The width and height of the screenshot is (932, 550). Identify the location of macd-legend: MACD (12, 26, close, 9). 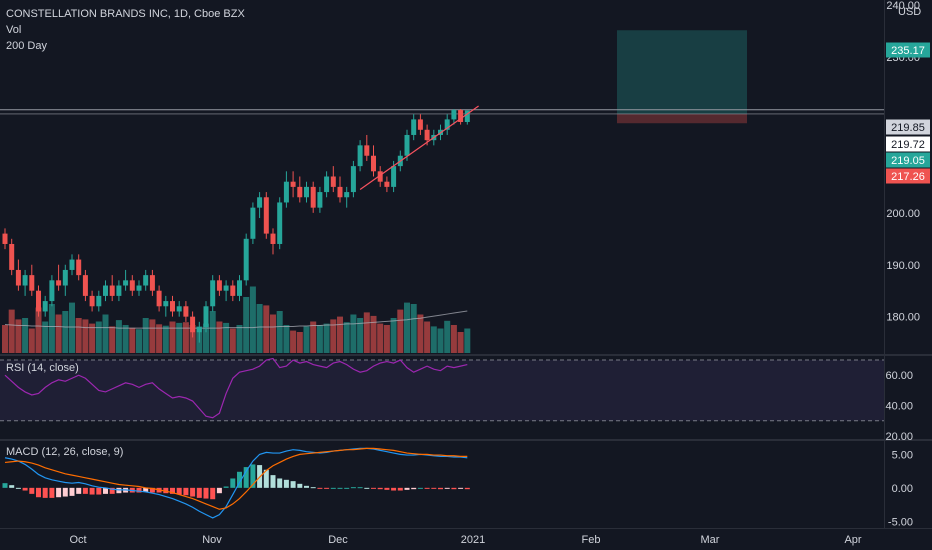
(65, 452).